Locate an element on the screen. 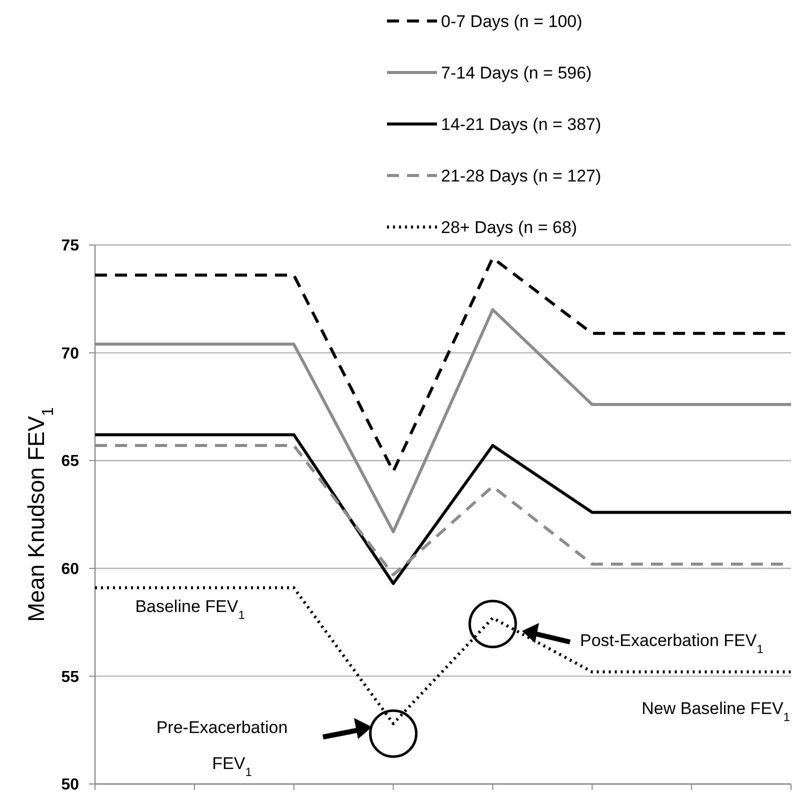 This screenshot has height=800, width=808. legend-label: 28+ Days (n = 68) is located at coordinates (509, 227).